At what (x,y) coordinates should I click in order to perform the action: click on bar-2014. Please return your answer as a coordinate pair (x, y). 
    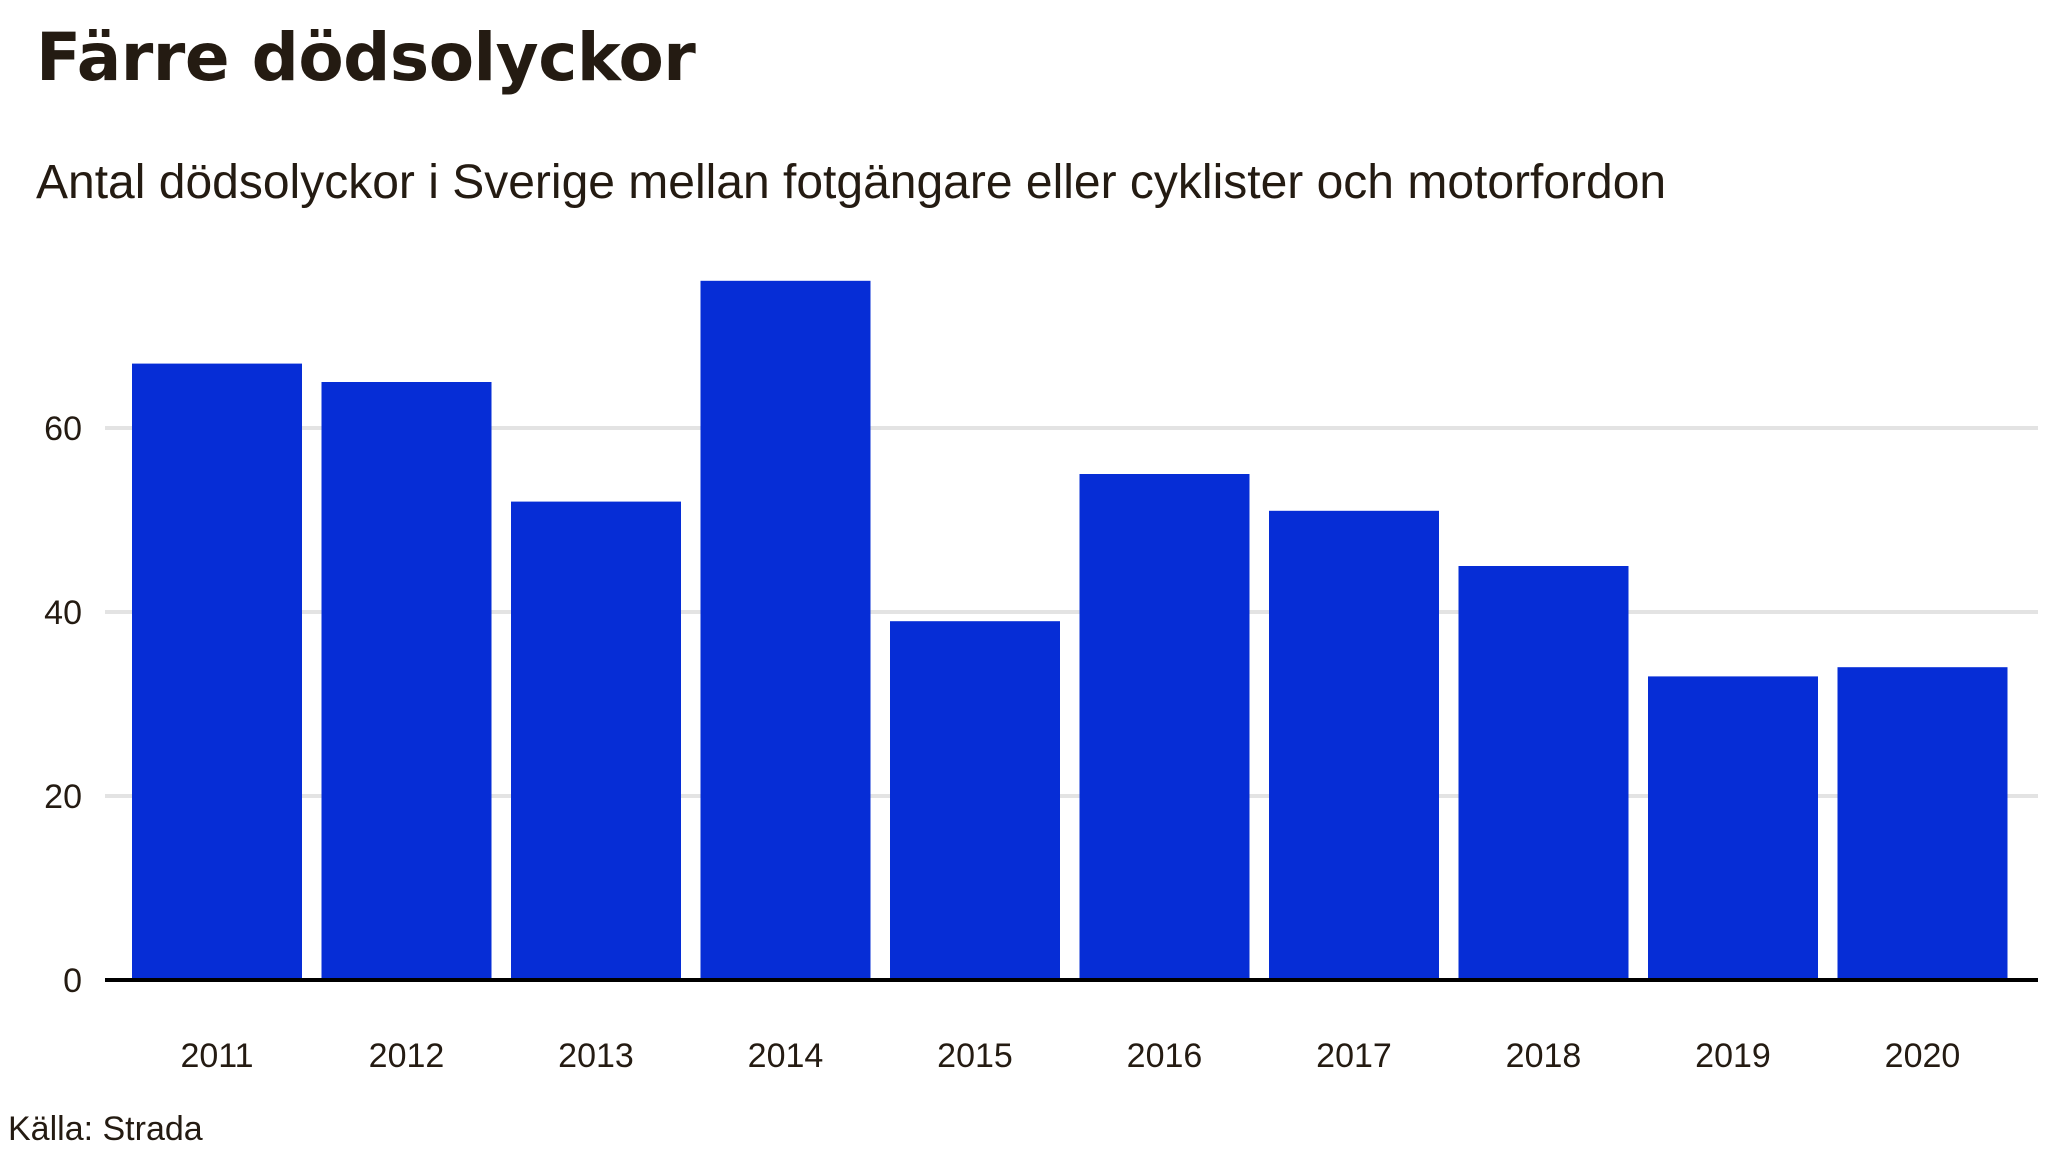
    Looking at the image, I should click on (785, 630).